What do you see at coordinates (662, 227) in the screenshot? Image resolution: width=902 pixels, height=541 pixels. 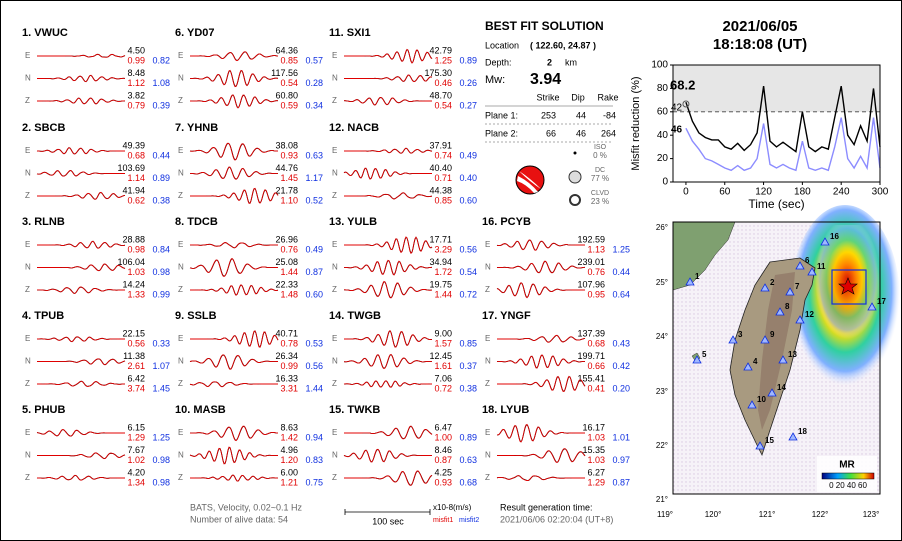 I see `lat-label: 26°` at bounding box center [662, 227].